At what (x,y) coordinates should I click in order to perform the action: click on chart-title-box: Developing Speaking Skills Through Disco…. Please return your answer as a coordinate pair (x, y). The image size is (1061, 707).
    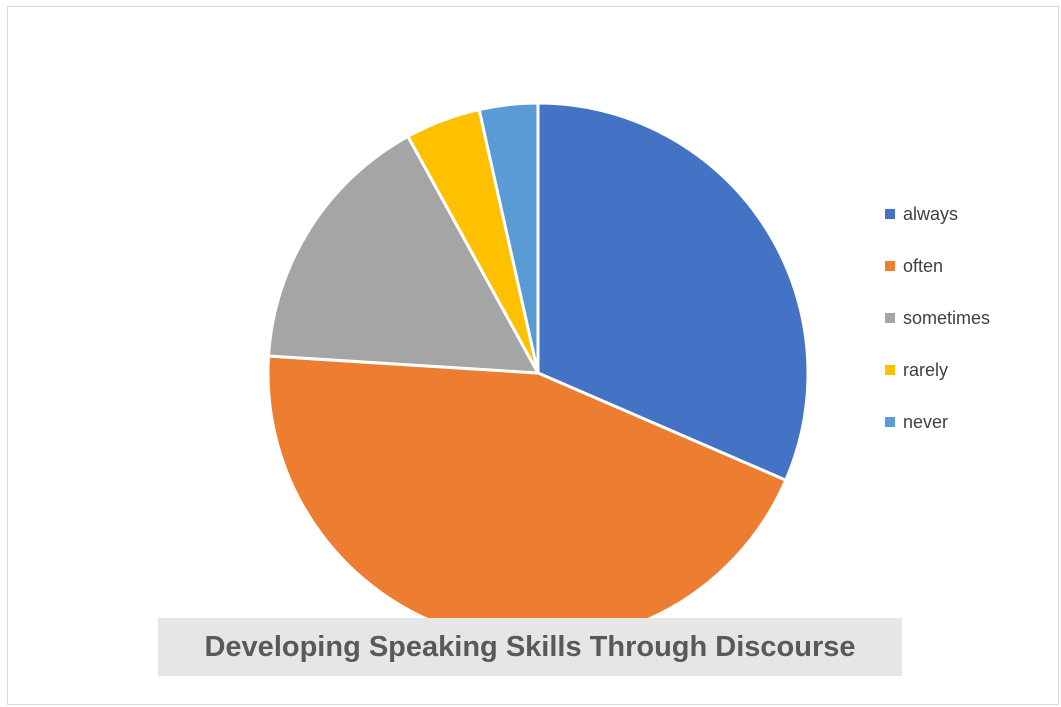
    Looking at the image, I should click on (530, 647).